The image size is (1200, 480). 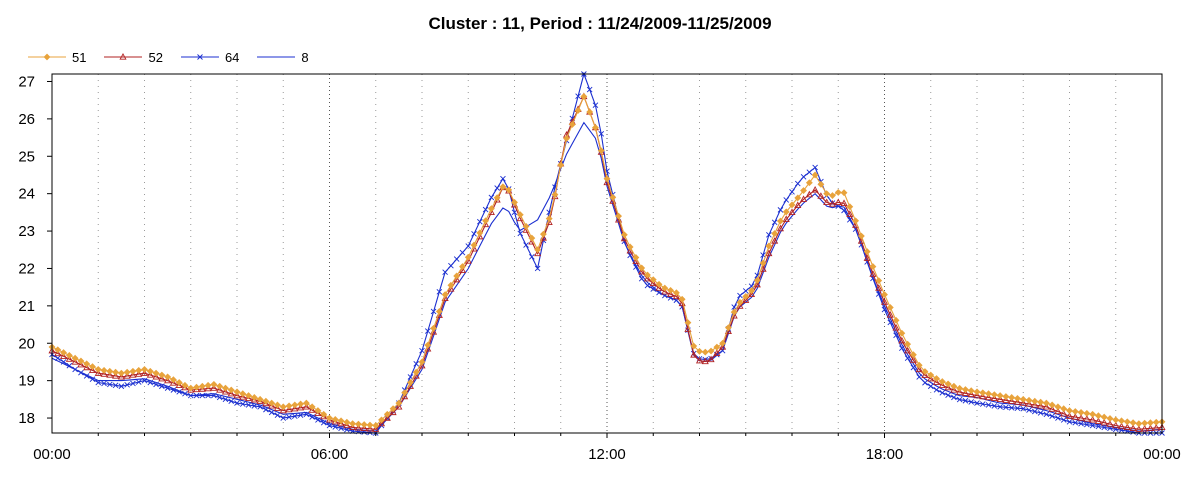 I want to click on y-tick-label: 25, so click(x=26, y=156).